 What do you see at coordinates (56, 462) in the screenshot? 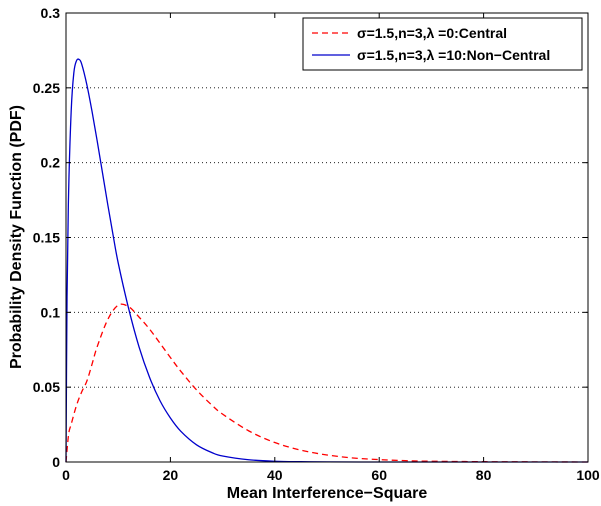
I see `y-tick-label: 0` at bounding box center [56, 462].